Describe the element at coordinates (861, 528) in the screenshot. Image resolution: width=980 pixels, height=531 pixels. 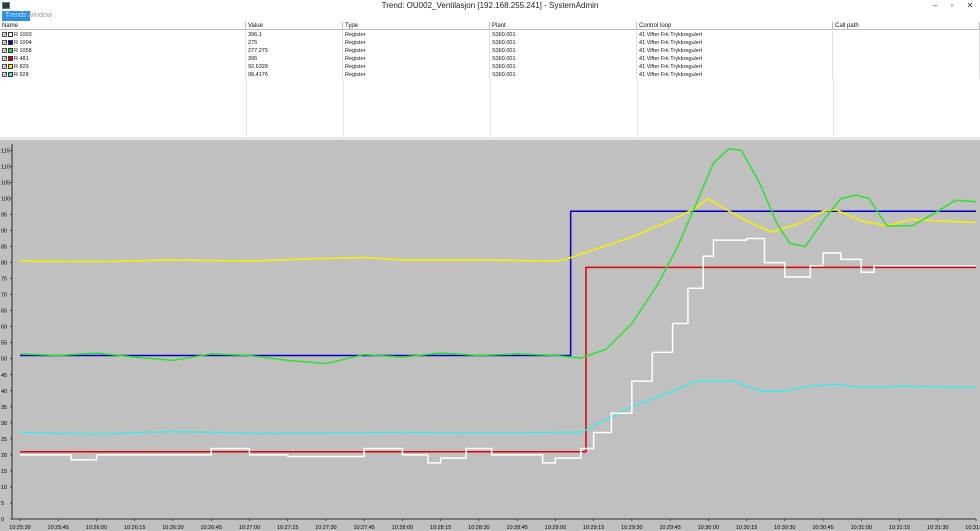
I see `x-tick-label: 10:31:00` at that location.